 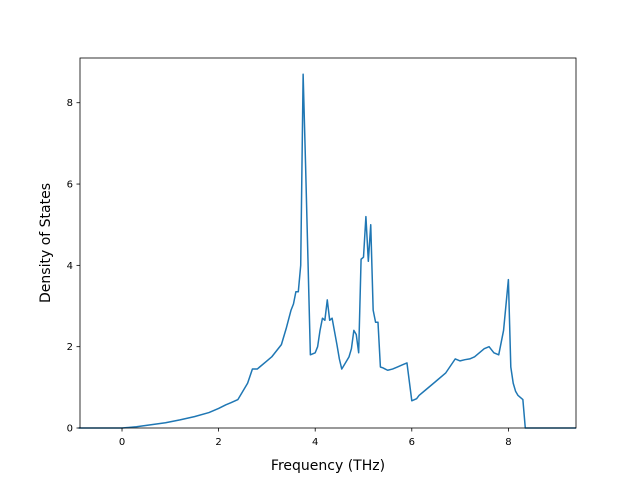 I want to click on x-axis-ticks: 0 2 4 6 8, so click(x=315, y=438).